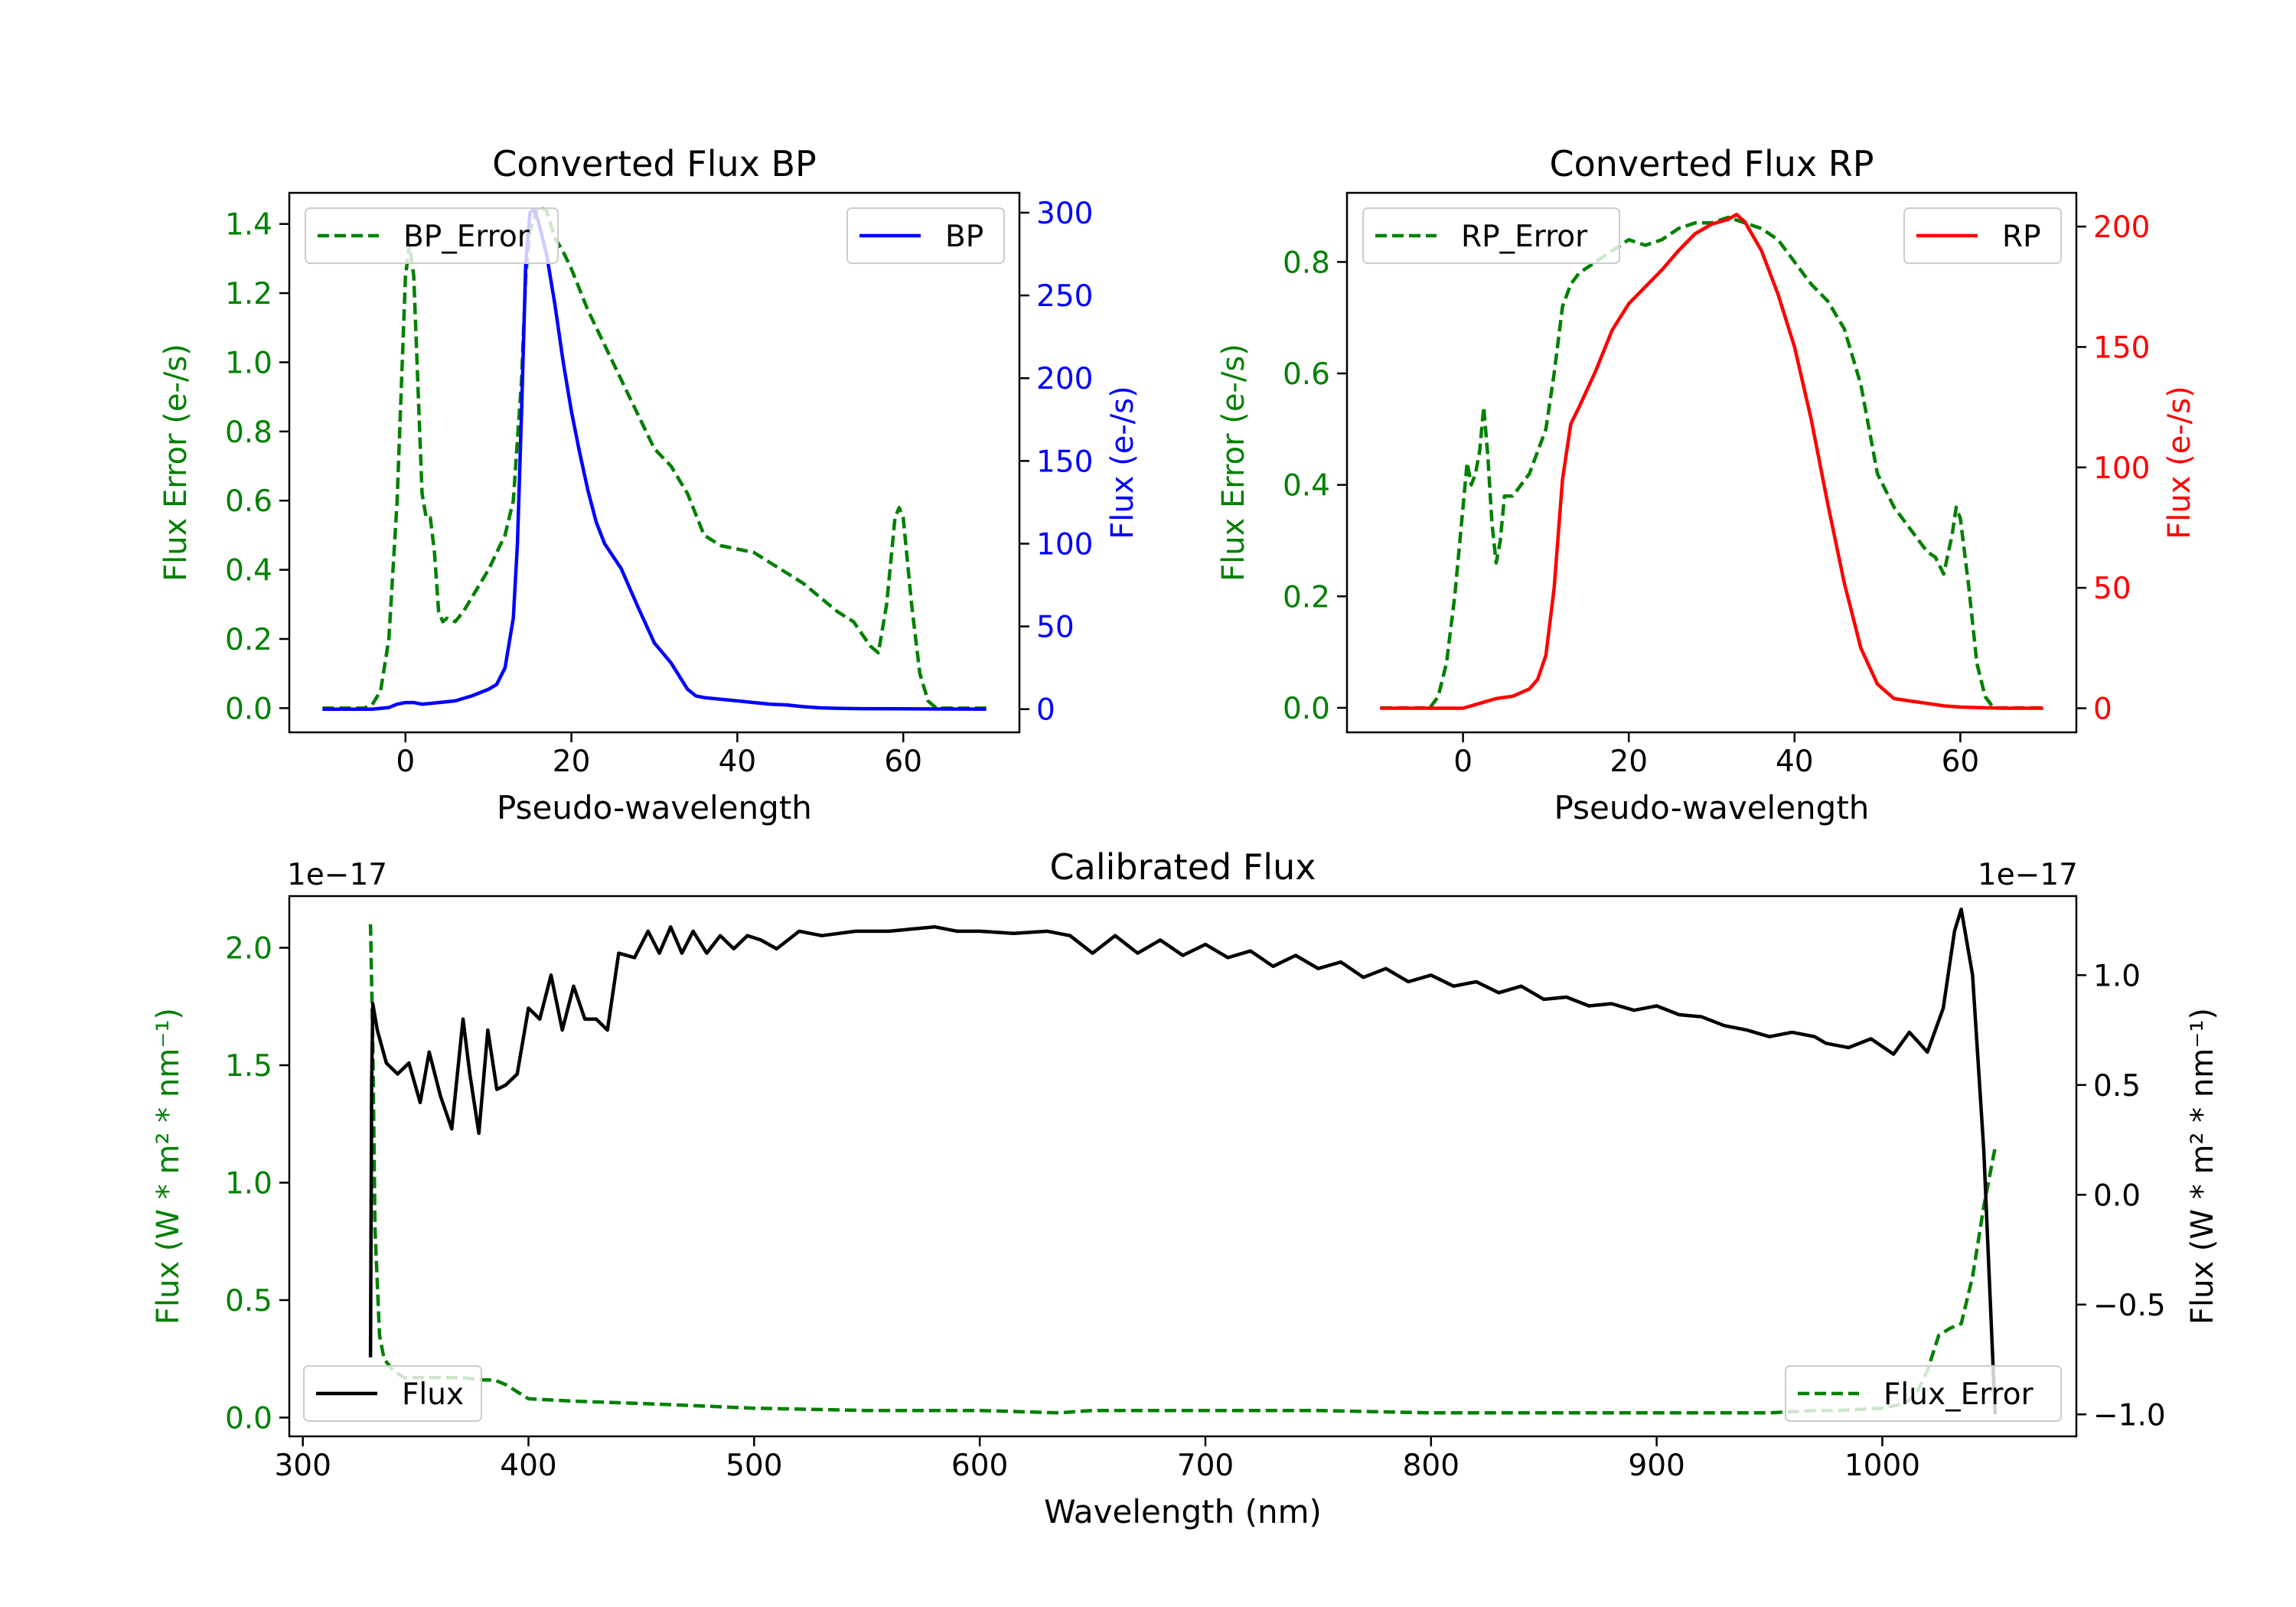 The height and width of the screenshot is (1607, 2296). I want to click on calibrated-x-tick-label: 300, so click(302, 1466).